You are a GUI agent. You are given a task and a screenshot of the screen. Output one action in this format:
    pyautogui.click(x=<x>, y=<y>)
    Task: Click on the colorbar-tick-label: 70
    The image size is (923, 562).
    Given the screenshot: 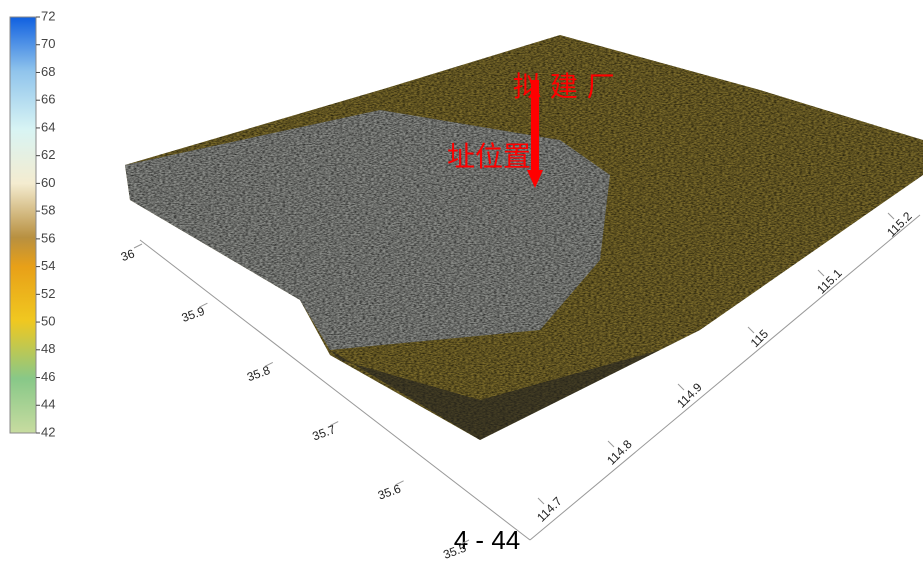 What is the action you would take?
    pyautogui.click(x=48, y=43)
    